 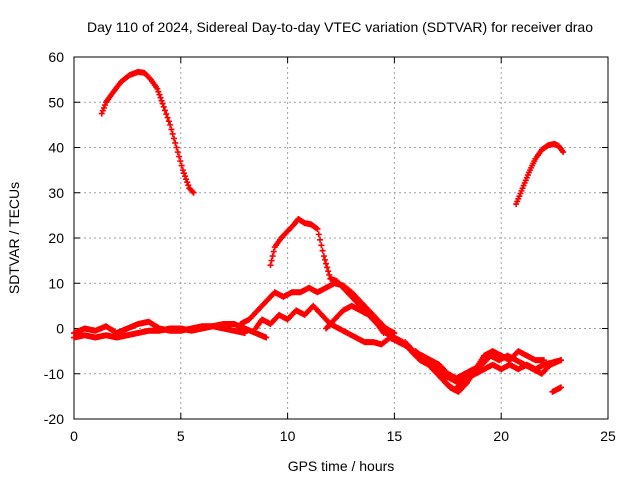 I want to click on x-tick-label: 20, so click(x=501, y=436).